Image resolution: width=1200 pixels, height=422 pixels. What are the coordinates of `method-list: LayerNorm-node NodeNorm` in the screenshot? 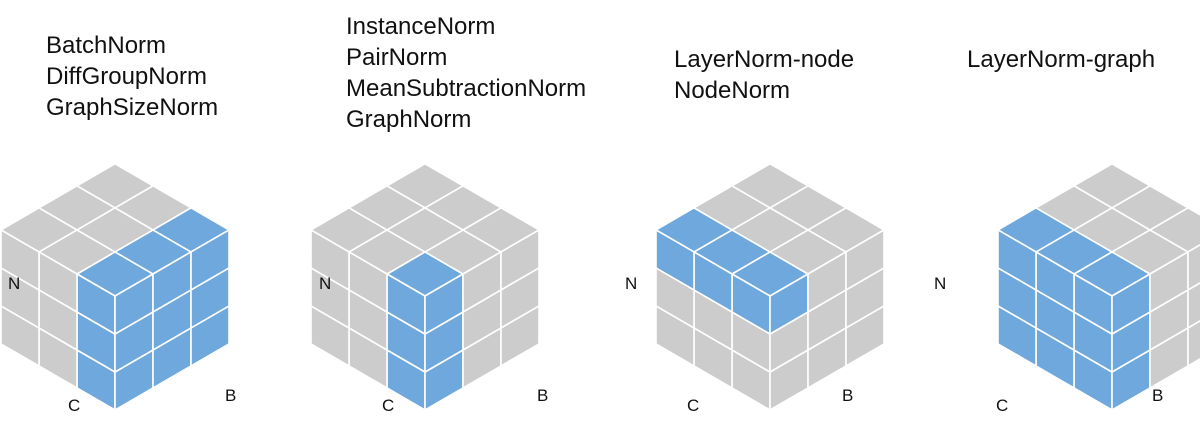 It's located at (764, 75).